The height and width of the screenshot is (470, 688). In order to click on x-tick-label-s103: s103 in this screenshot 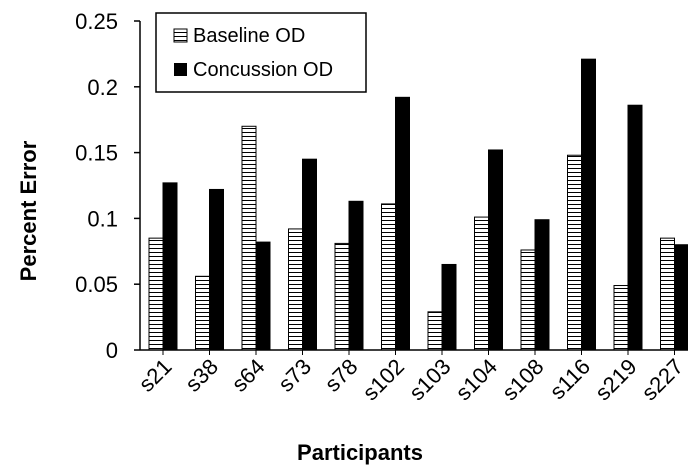, I will do `click(429, 379)`.